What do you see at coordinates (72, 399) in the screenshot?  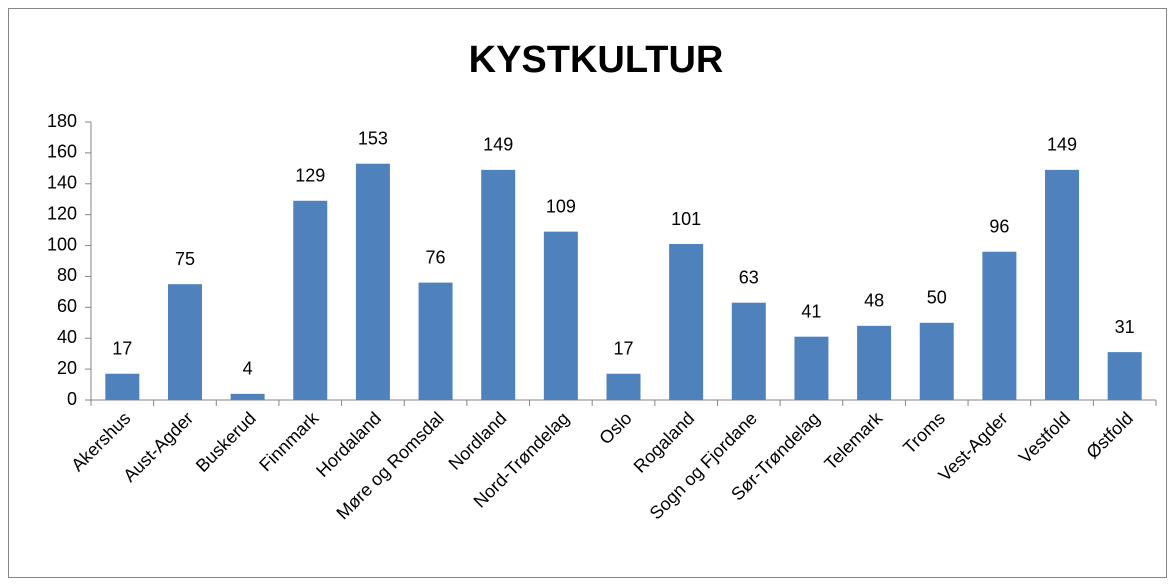 I see `y-tick-label: 0` at bounding box center [72, 399].